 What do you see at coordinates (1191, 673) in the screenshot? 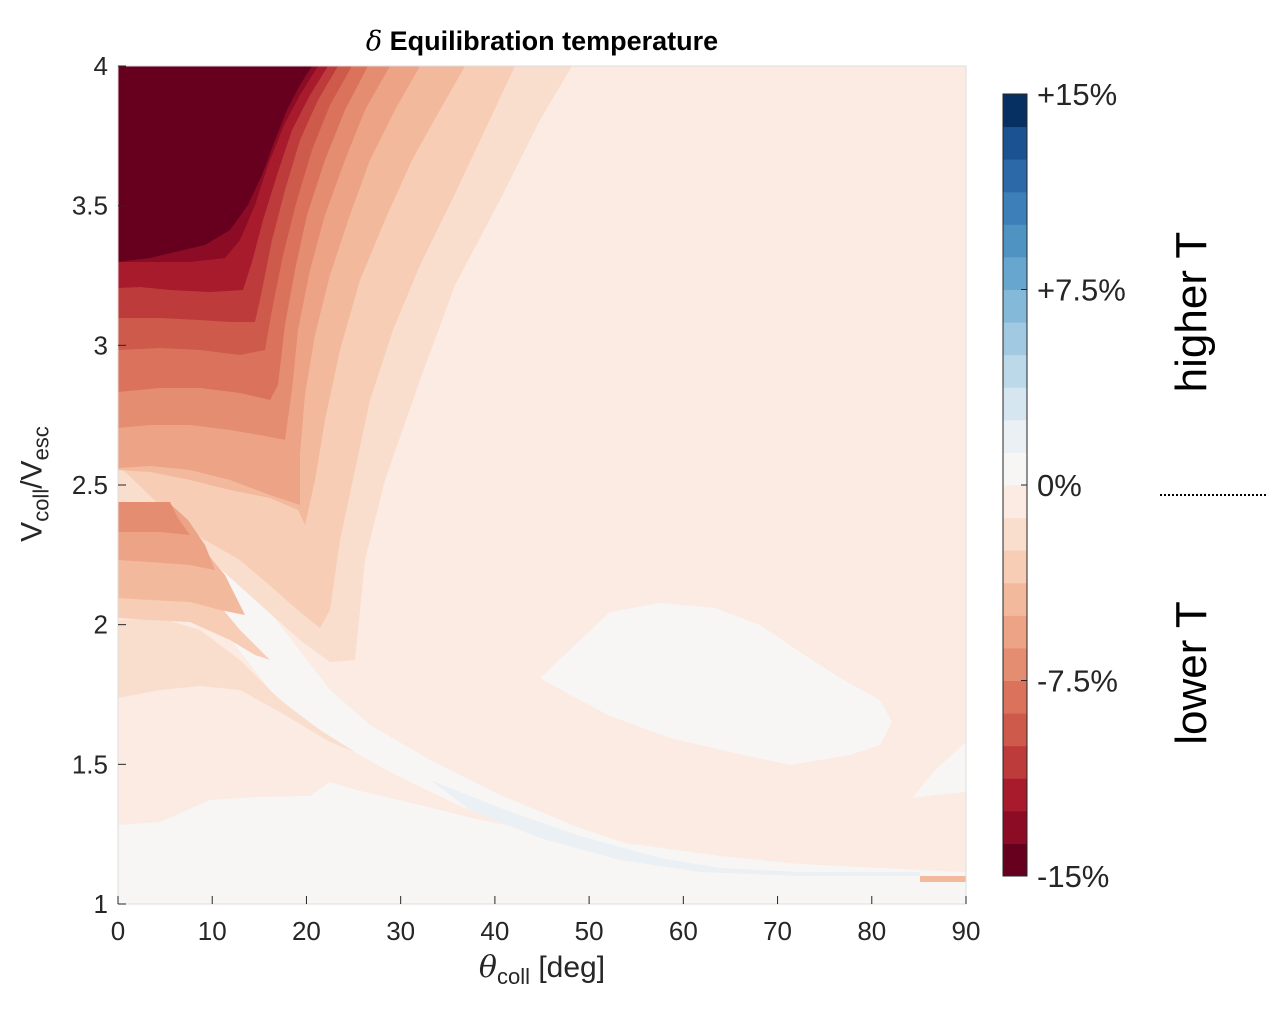
I see `lower-t-label: lower T` at bounding box center [1191, 673].